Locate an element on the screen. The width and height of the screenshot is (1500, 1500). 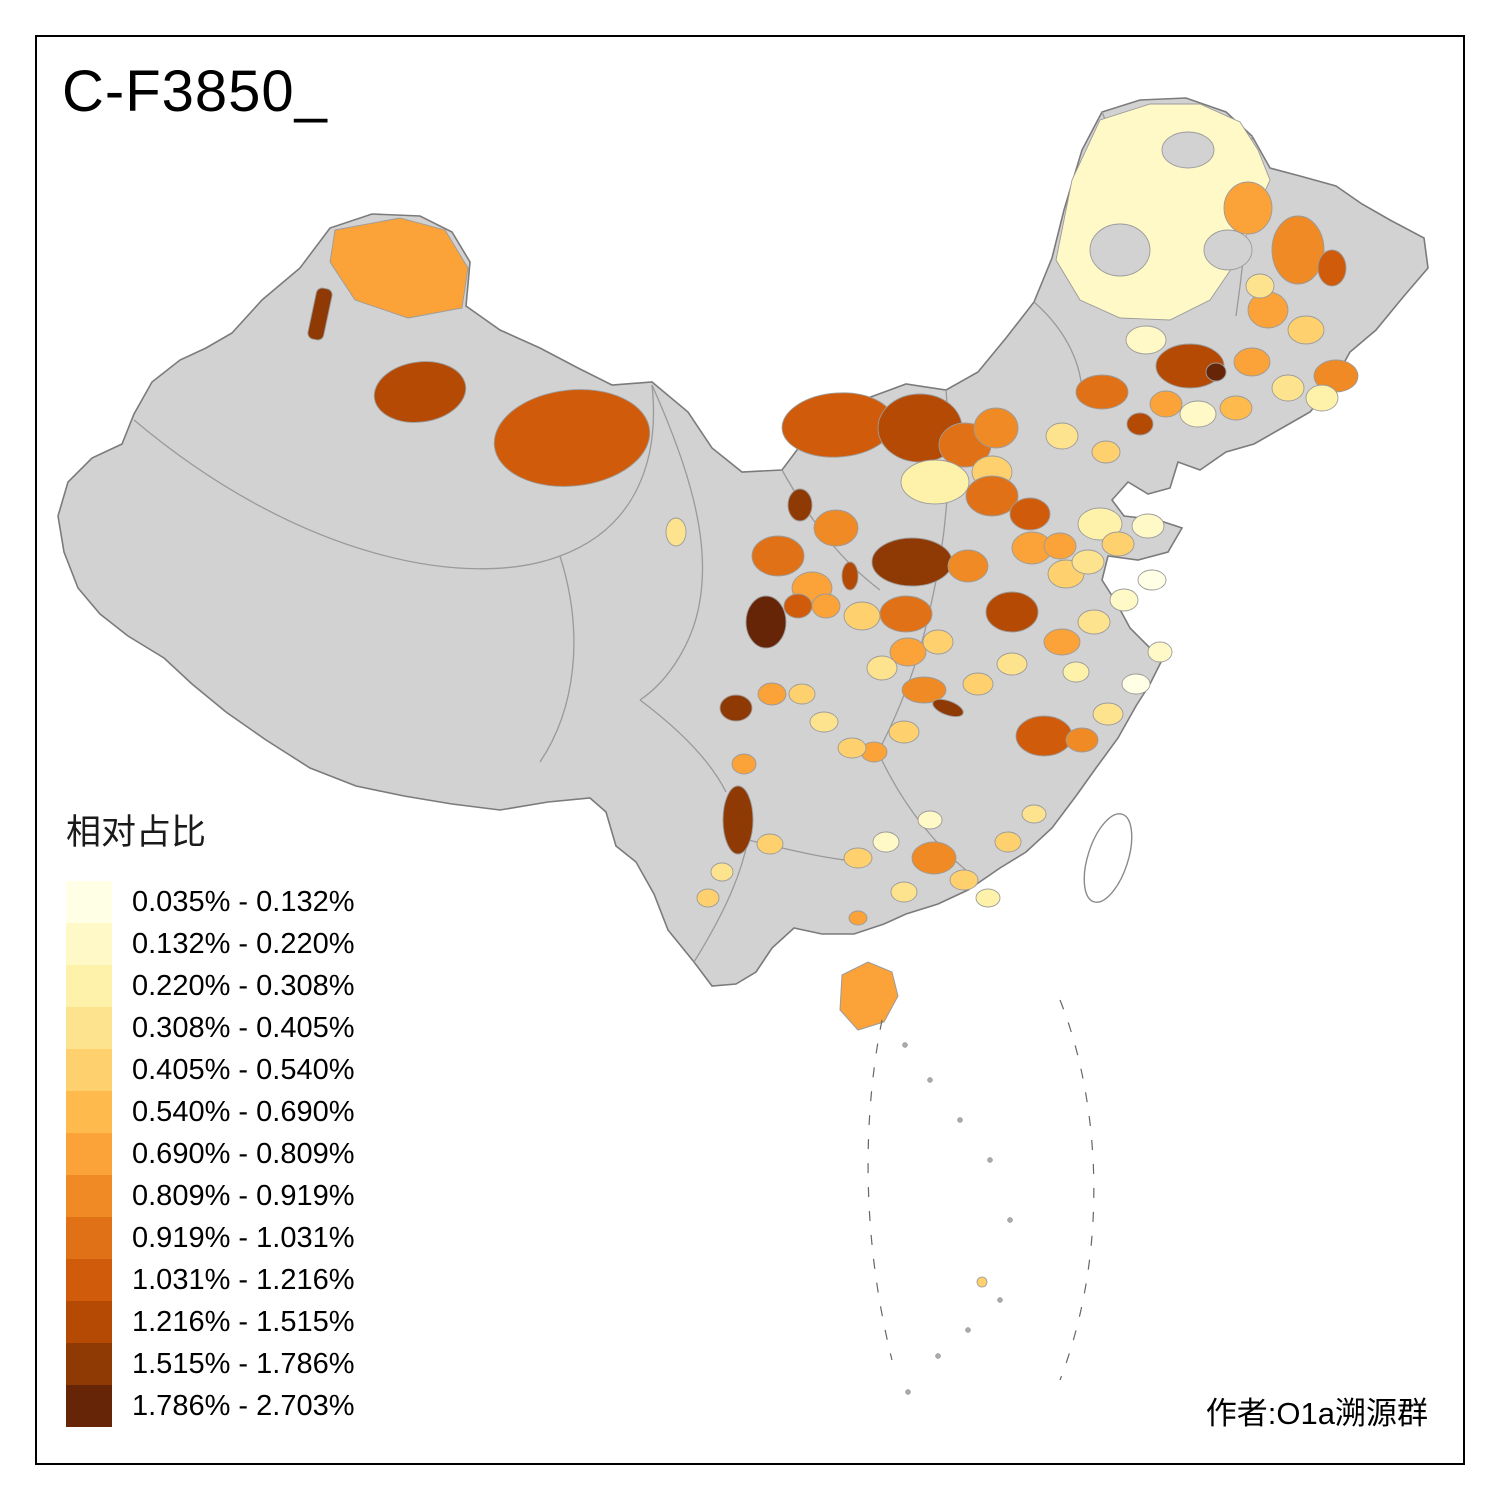
legend-label: 0.919% - 1.031% is located at coordinates (243, 1237).